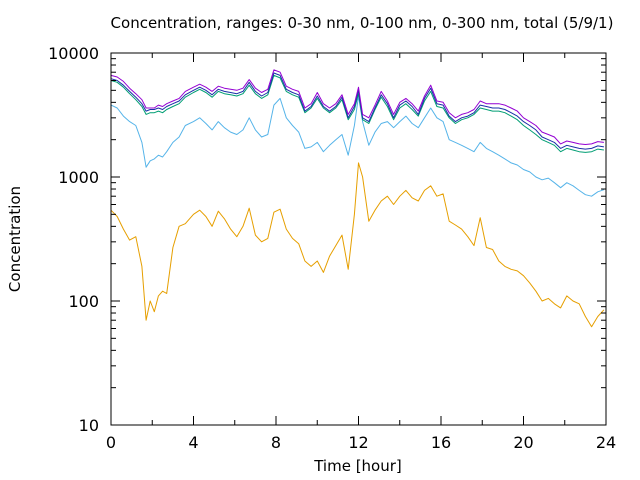 Image resolution: width=640 pixels, height=480 pixels. Describe the element at coordinates (606, 442) in the screenshot. I see `x-tick-label-24: 24` at that location.